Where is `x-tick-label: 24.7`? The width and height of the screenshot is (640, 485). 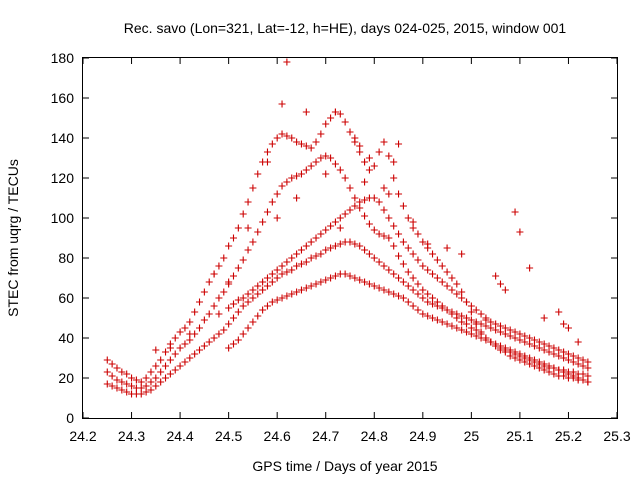 x-tick-label: 24.7 is located at coordinates (325, 436).